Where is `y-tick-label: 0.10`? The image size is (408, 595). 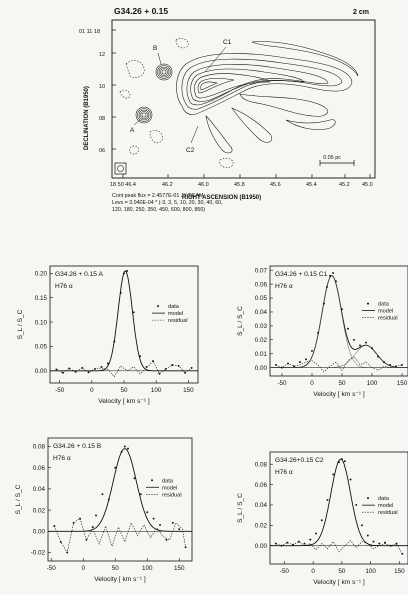
y-tick-label: 0.10 is located at coordinates (41, 322).